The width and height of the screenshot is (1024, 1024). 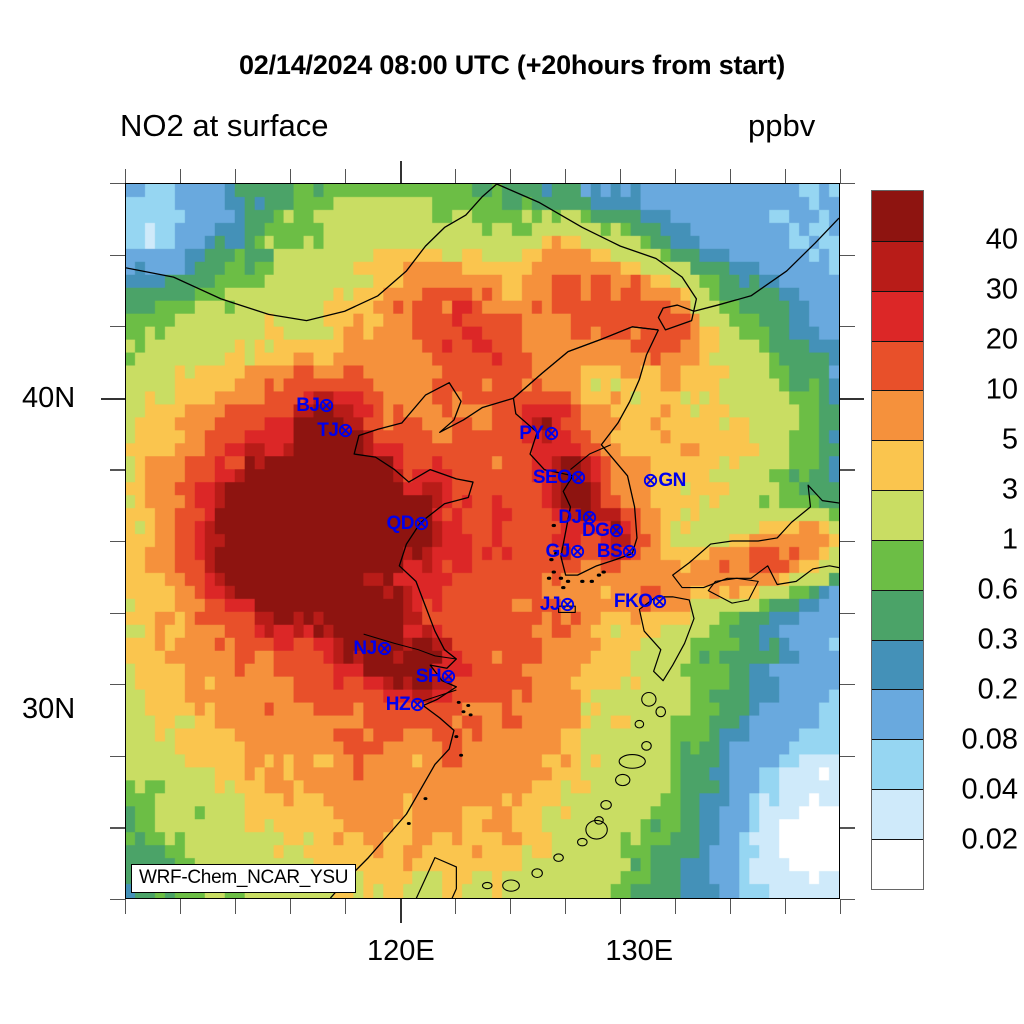 I want to click on city-marker-dj: DJ, so click(x=577, y=517).